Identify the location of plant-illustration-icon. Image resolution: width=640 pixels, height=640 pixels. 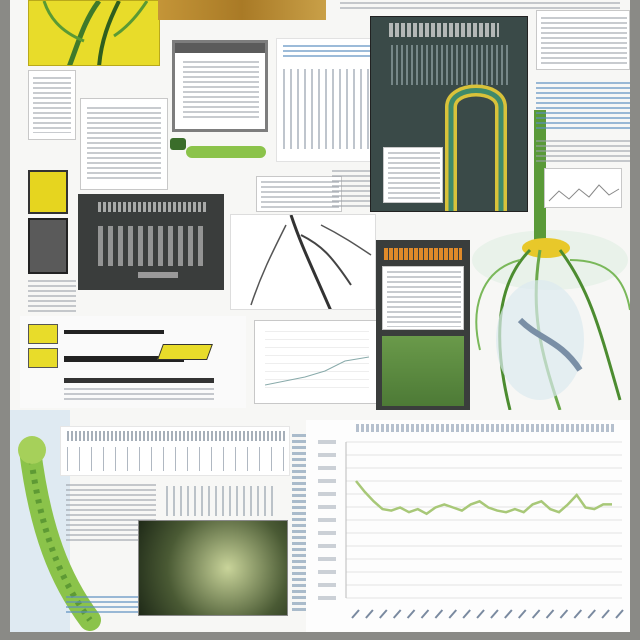
(95, 33).